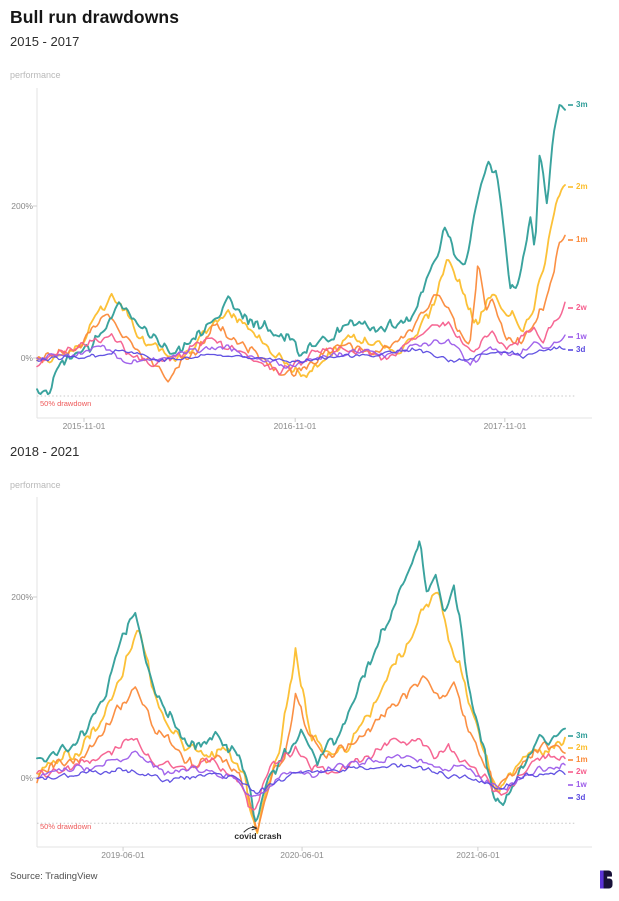 This screenshot has width=619, height=901. I want to click on chart2-drawdown-label: 50% drawdown, so click(66, 826).